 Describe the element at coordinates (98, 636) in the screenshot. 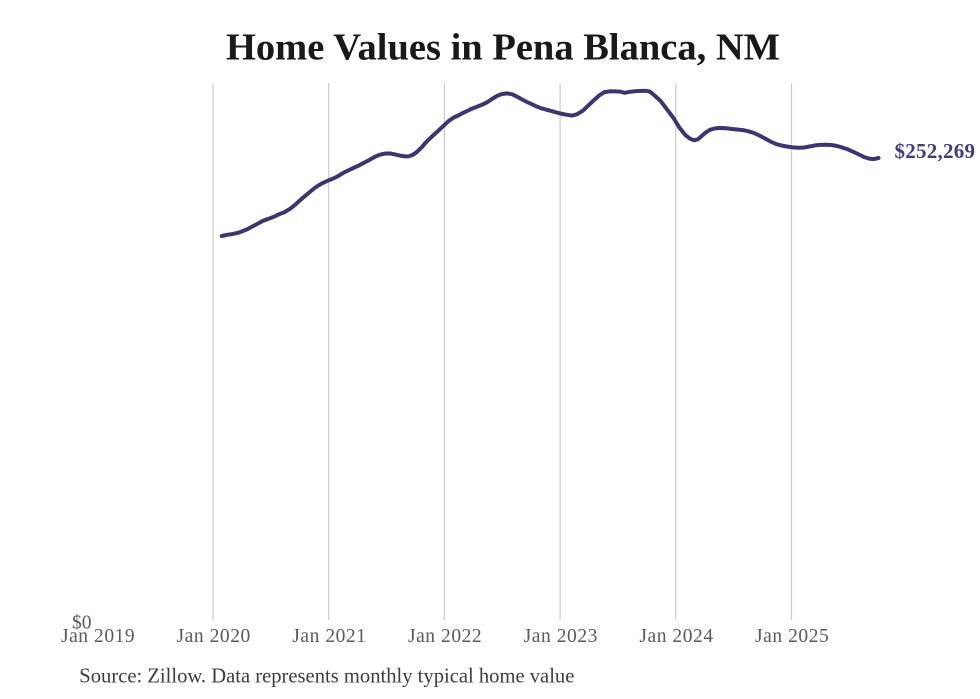

I see `svg-text: Jan 2019` at that location.